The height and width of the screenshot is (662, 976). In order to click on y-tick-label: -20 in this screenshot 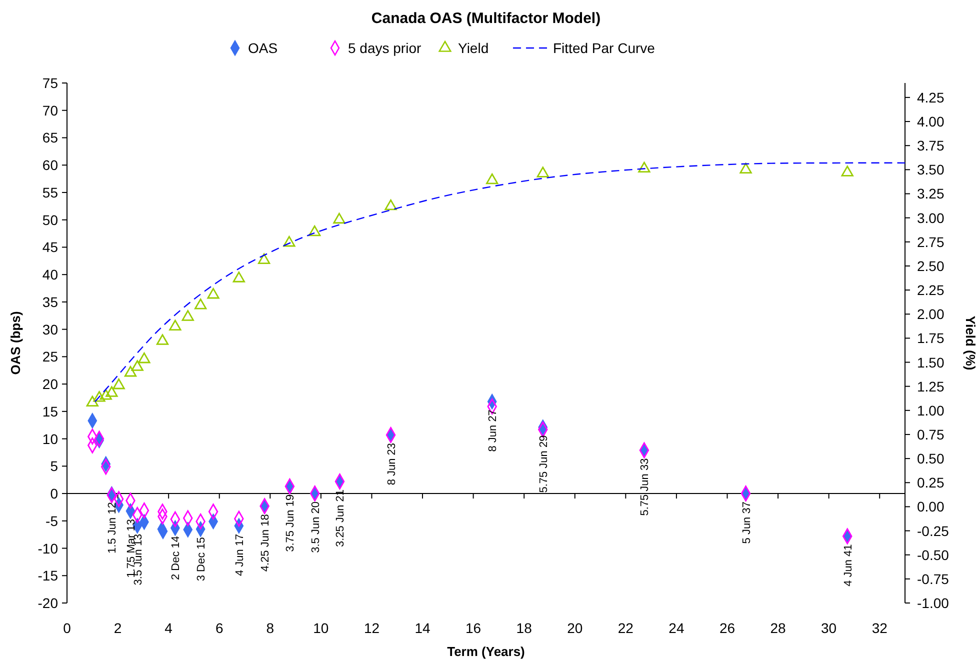, I will do `click(48, 603)`.